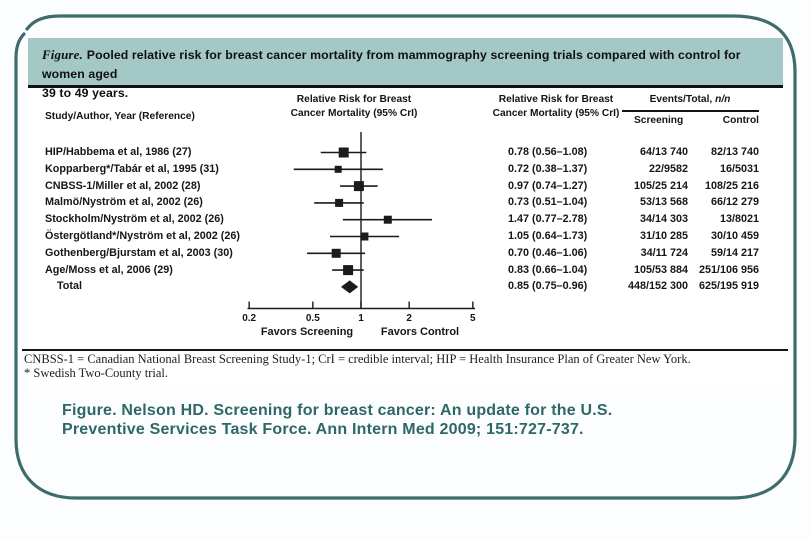 The image size is (810, 540). Describe the element at coordinates (307, 332) in the screenshot. I see `favors-screening-label: Favors Screening` at that location.